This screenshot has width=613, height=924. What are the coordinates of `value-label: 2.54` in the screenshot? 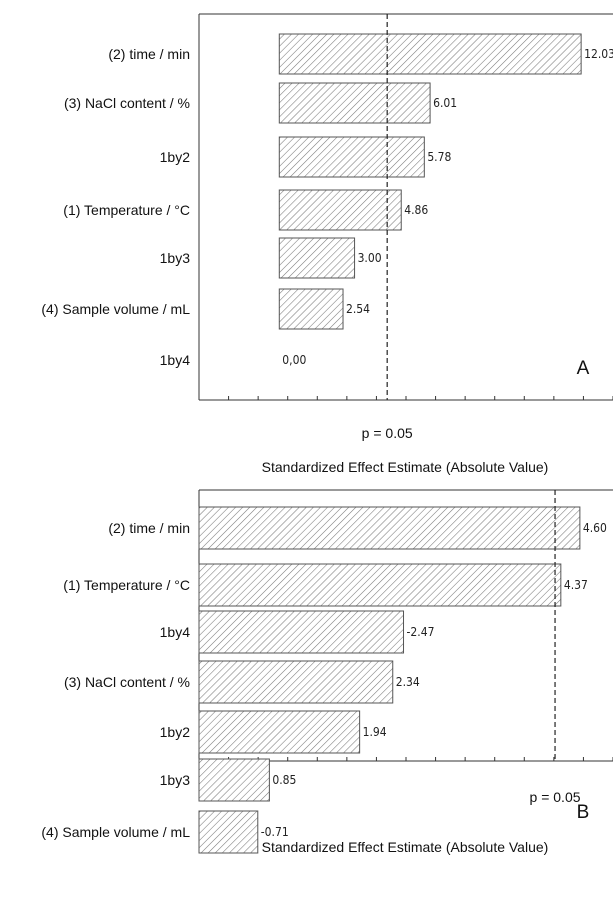 It's located at (358, 309).